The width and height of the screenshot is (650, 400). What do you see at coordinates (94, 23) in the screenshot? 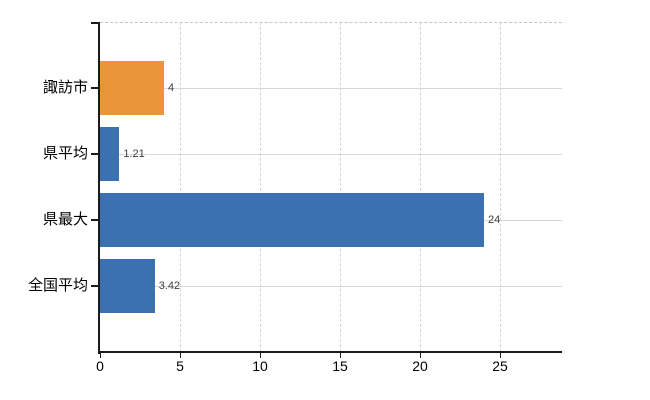
I see `y-axis-top-outer-tick` at bounding box center [94, 23].